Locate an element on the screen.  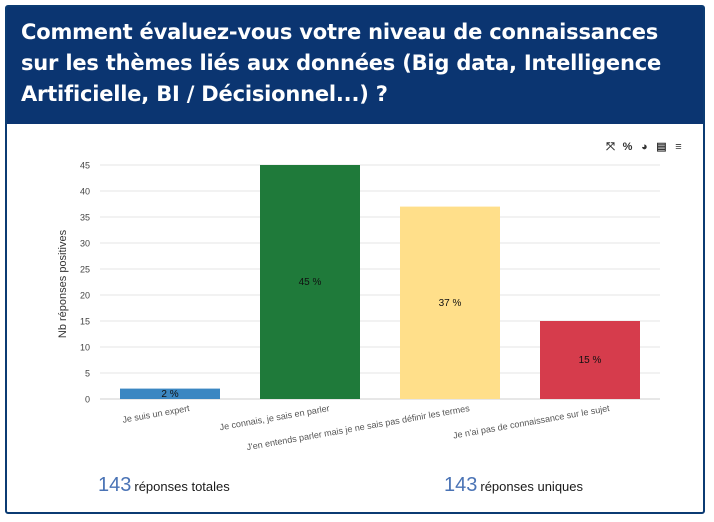
expand-icon: ⤧ is located at coordinates (610, 147).